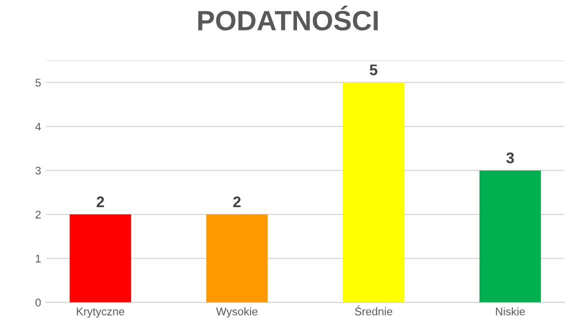 Image resolution: width=576 pixels, height=336 pixels. I want to click on x-tick-label: Niskie, so click(510, 311).